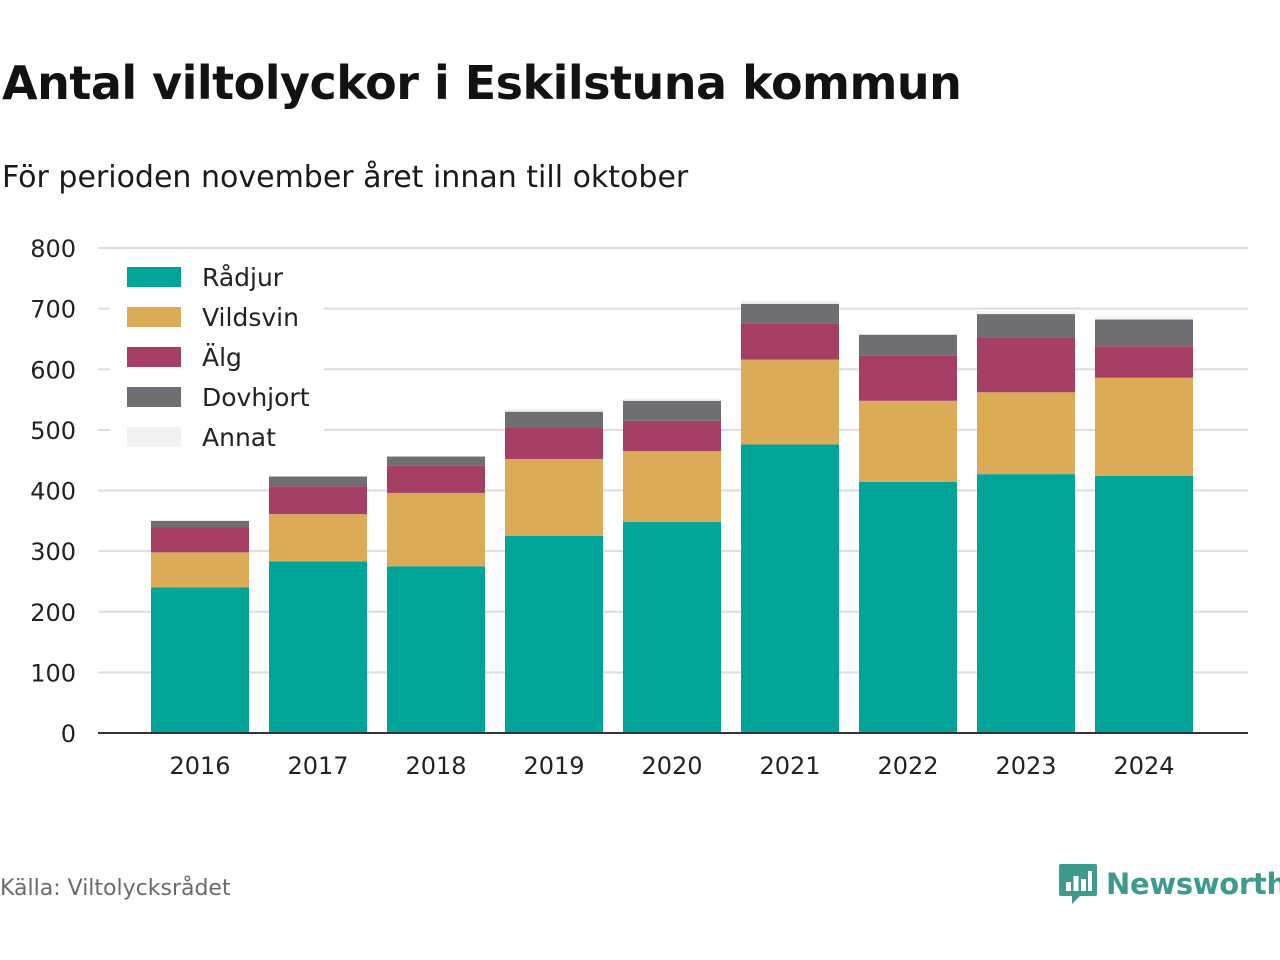 This screenshot has width=1280, height=960. I want to click on legend-label: Älg, so click(222, 357).